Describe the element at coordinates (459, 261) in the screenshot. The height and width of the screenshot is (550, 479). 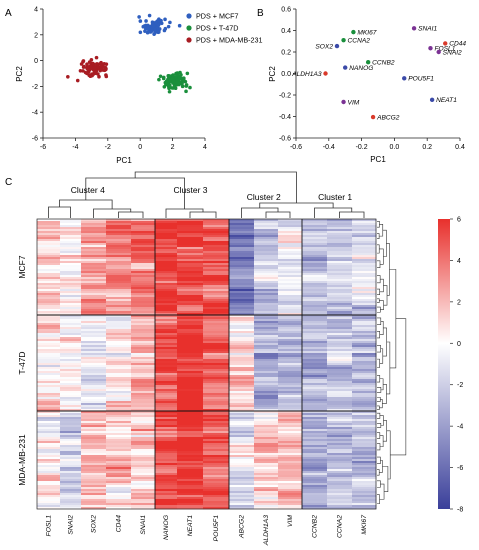
I see `colorbar-tick-label: 4` at that location.